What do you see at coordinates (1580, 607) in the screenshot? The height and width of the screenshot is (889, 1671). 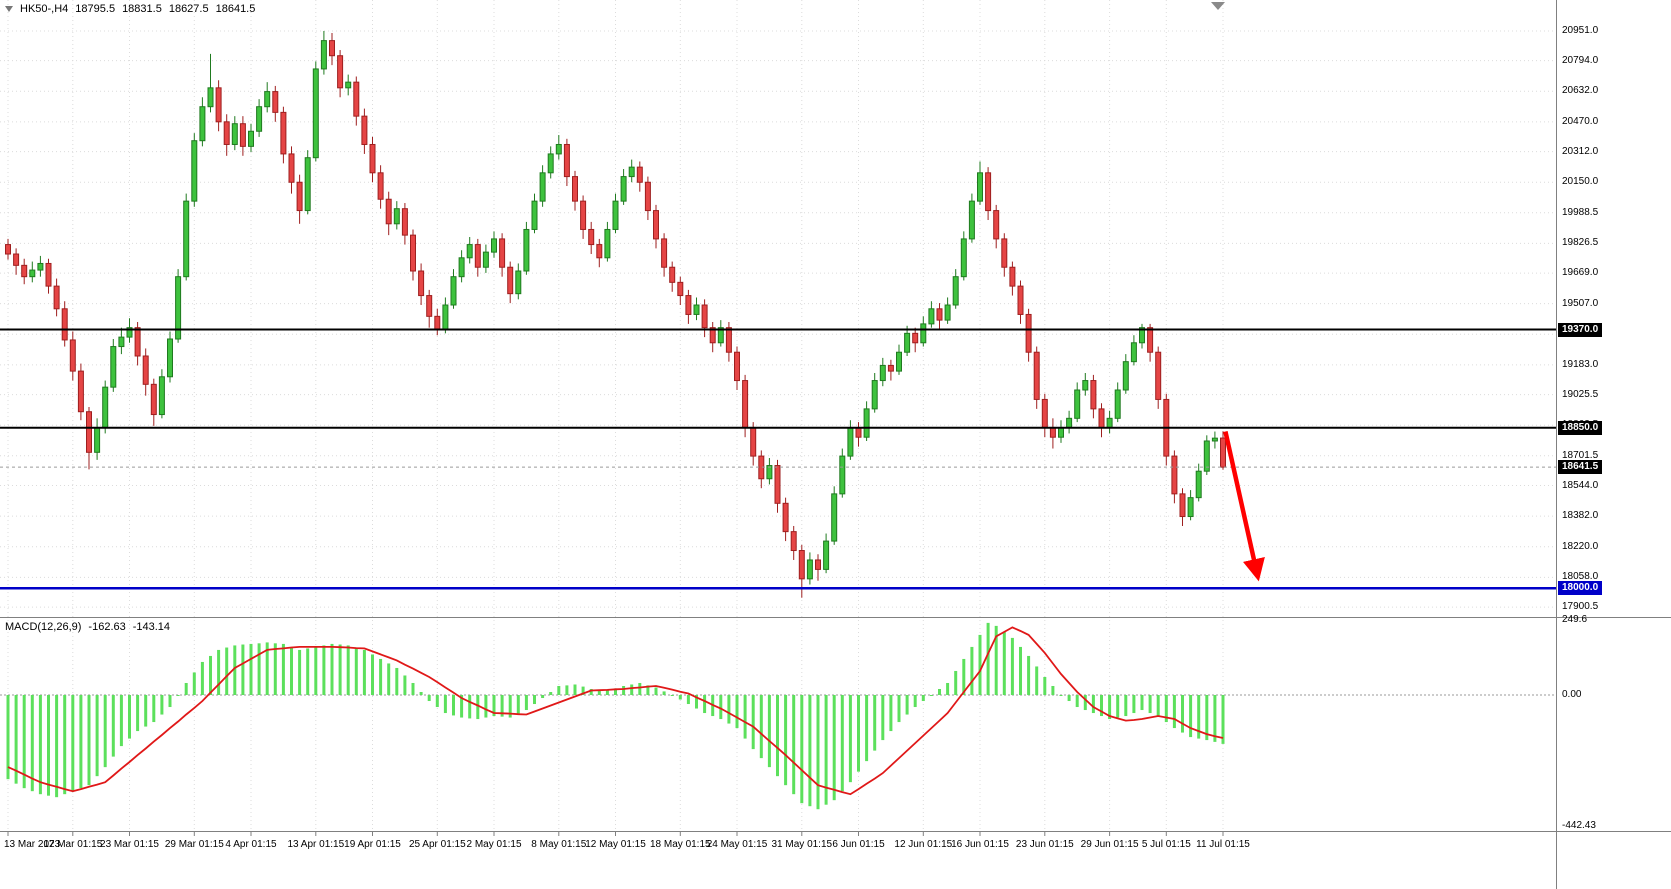 I see `price-axis-label: 17900.5` at bounding box center [1580, 607].